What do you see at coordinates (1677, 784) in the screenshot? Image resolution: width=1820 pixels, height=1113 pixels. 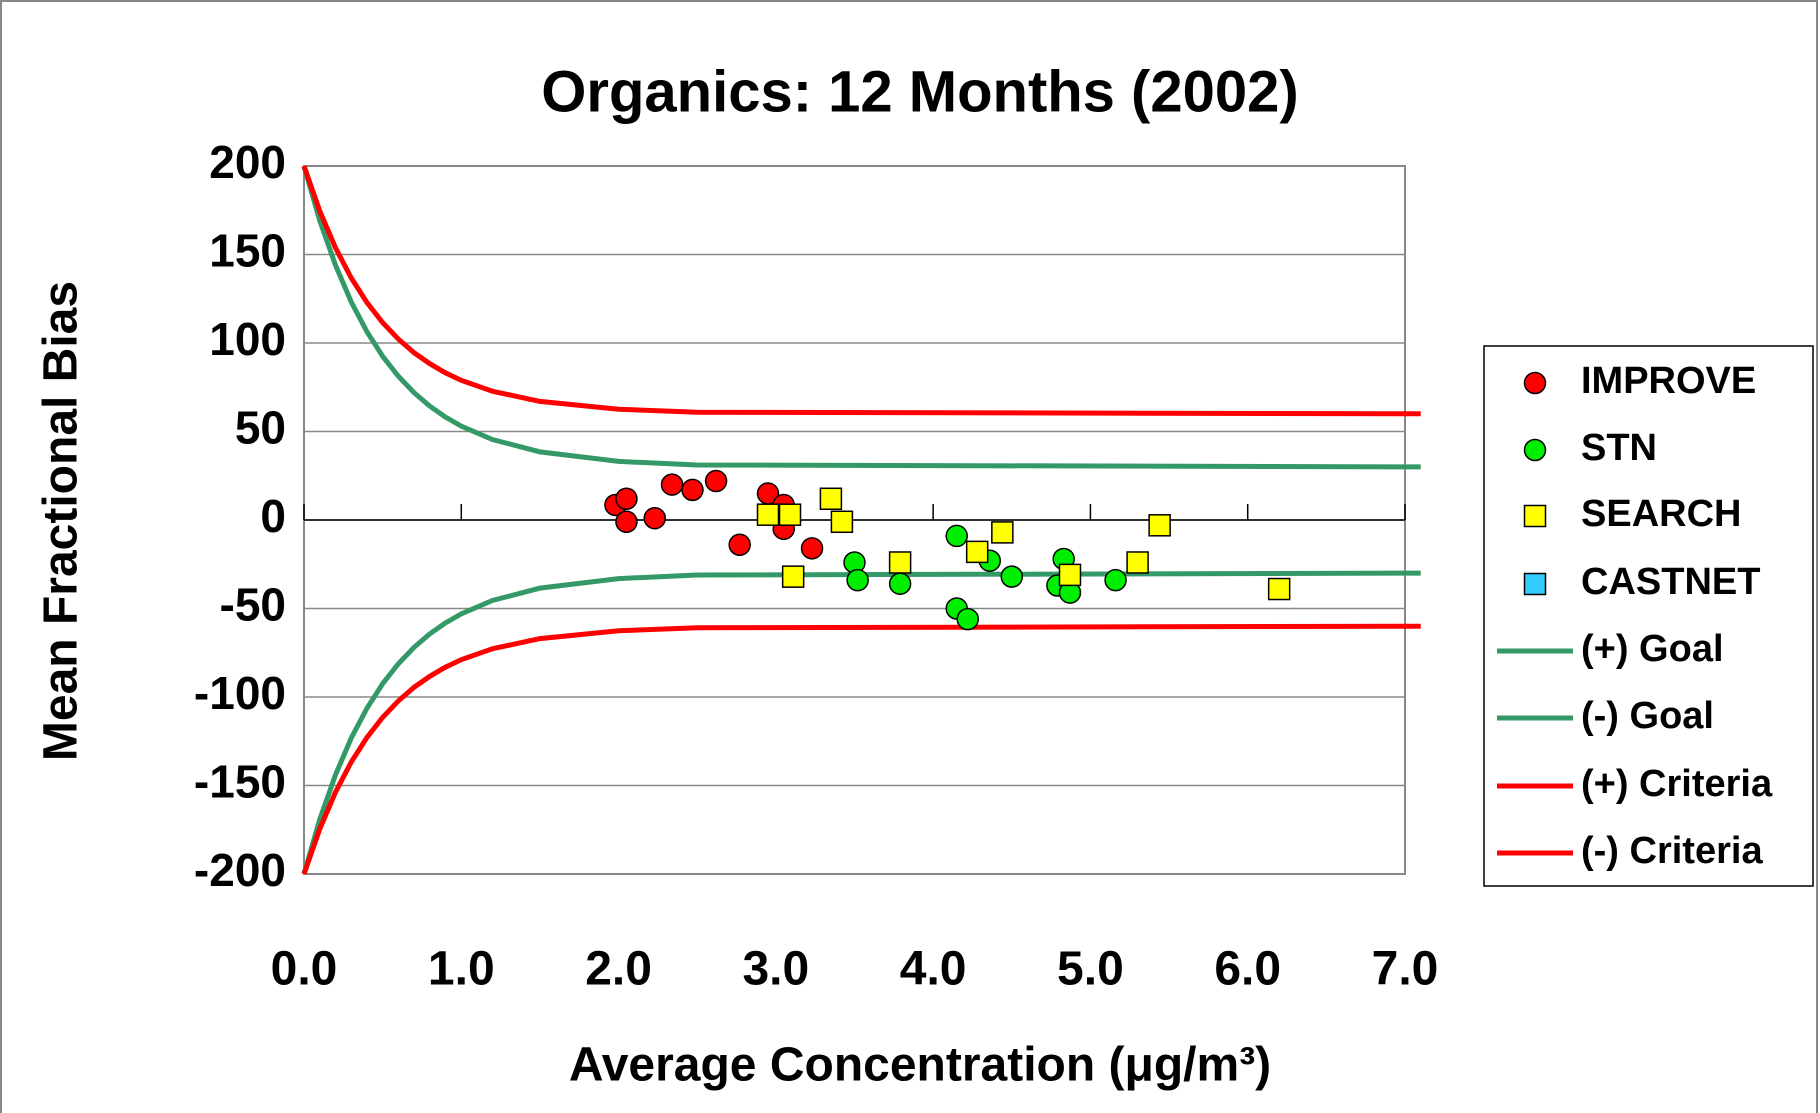 I see `legend-label: (+) Criteria` at bounding box center [1677, 784].